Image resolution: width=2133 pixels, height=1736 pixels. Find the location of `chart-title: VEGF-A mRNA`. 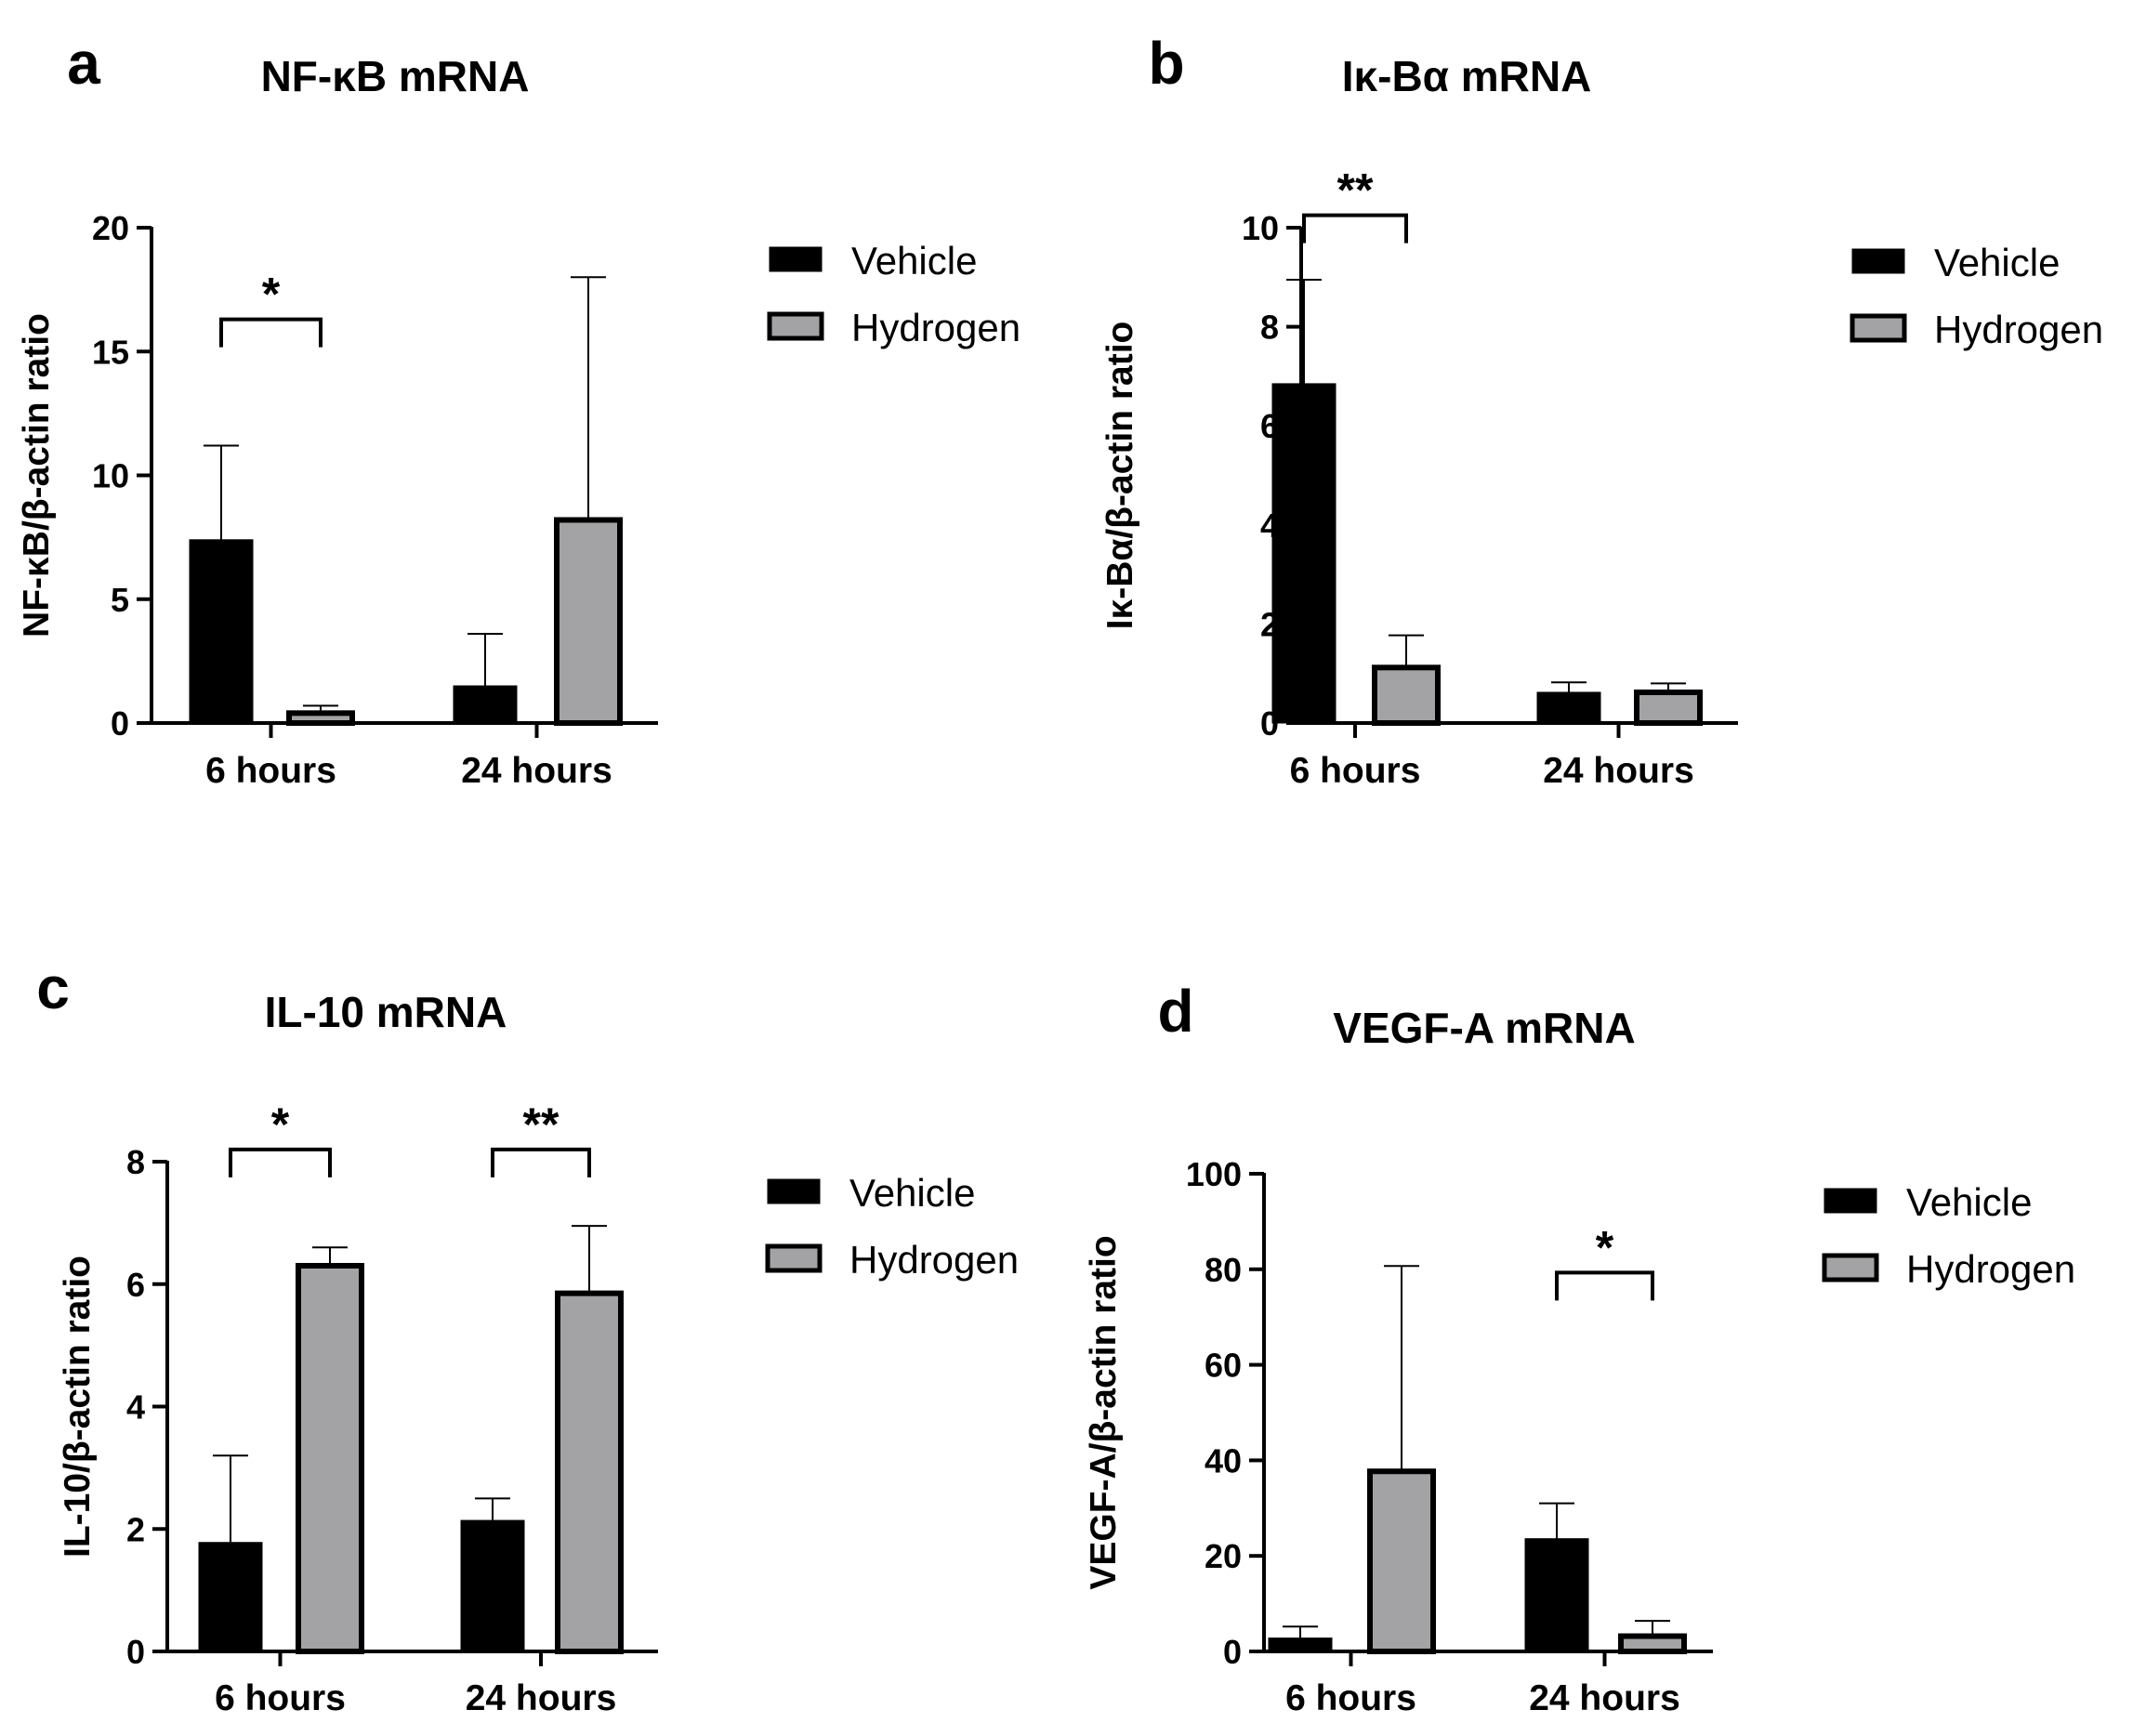

chart-title: VEGF-A mRNA is located at coordinates (1484, 1028).